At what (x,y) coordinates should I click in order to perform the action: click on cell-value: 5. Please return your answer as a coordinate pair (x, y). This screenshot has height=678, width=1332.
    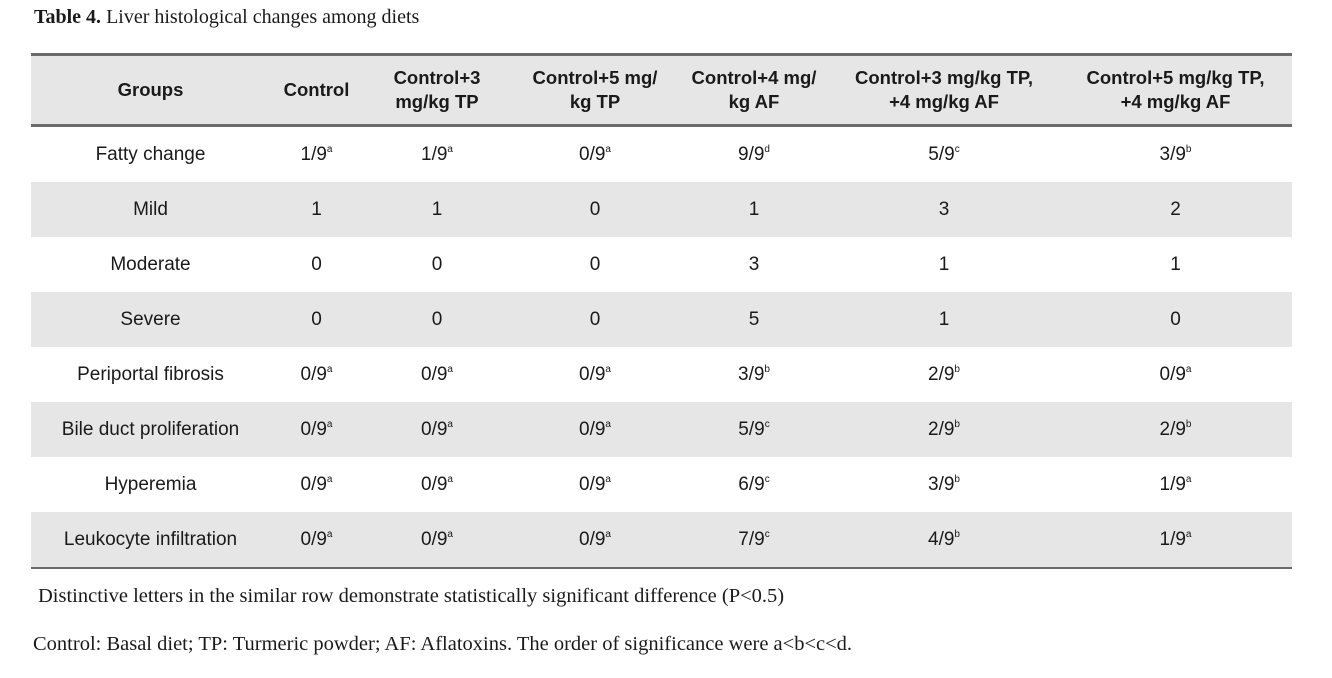
    Looking at the image, I should click on (754, 319).